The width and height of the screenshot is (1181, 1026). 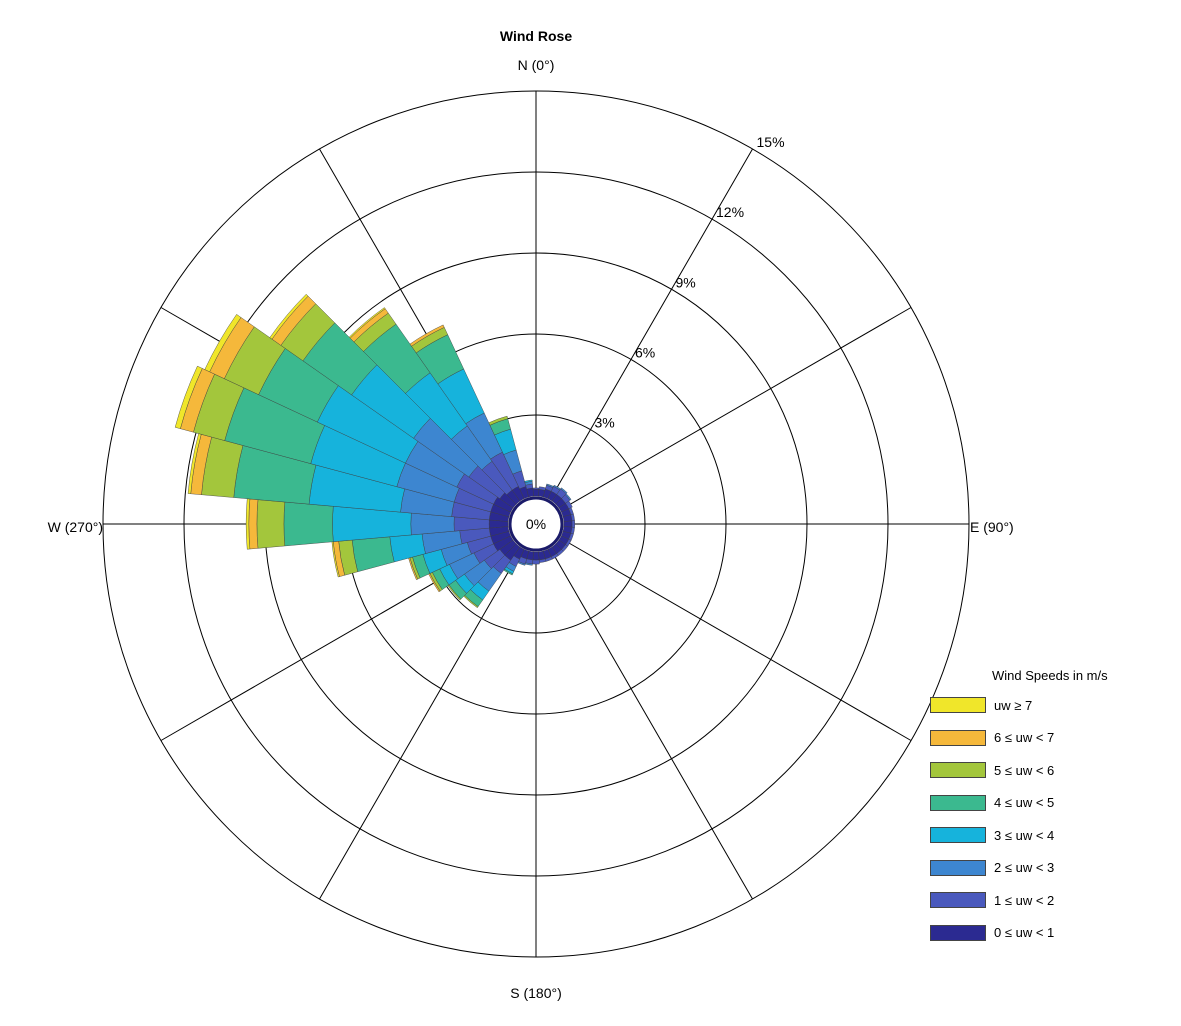 What do you see at coordinates (536, 993) in the screenshot?
I see `label-south: S (180°)` at bounding box center [536, 993].